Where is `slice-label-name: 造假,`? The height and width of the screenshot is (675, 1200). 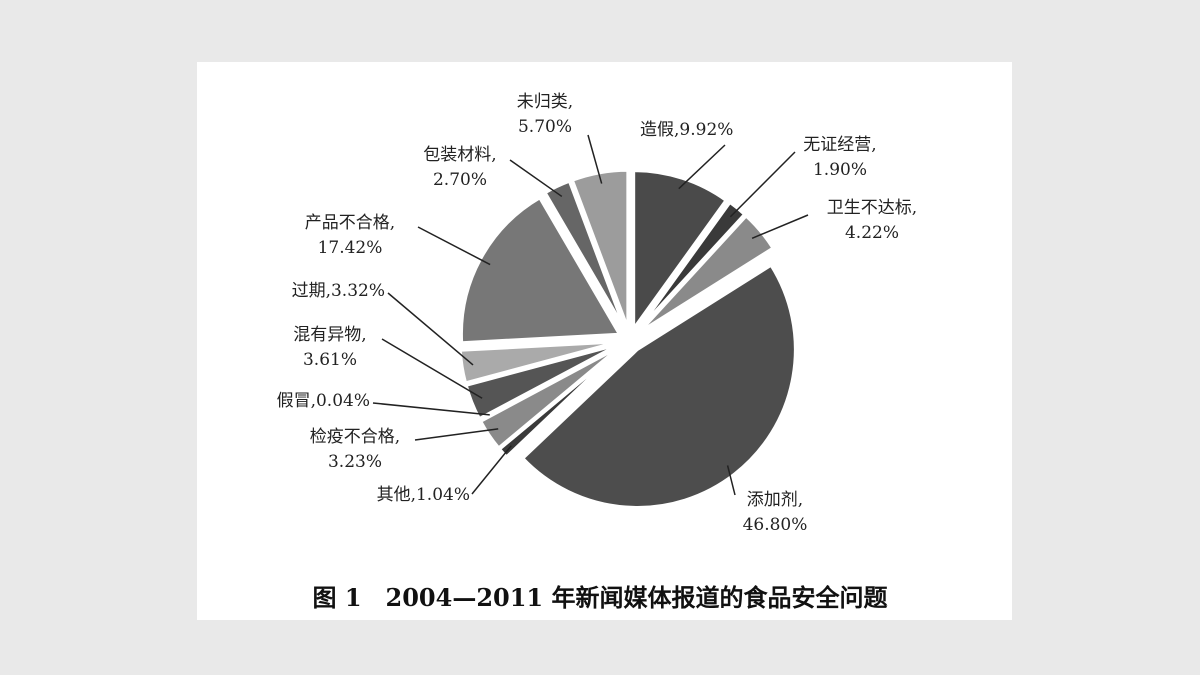 slice-label-name: 造假, is located at coordinates (659, 130).